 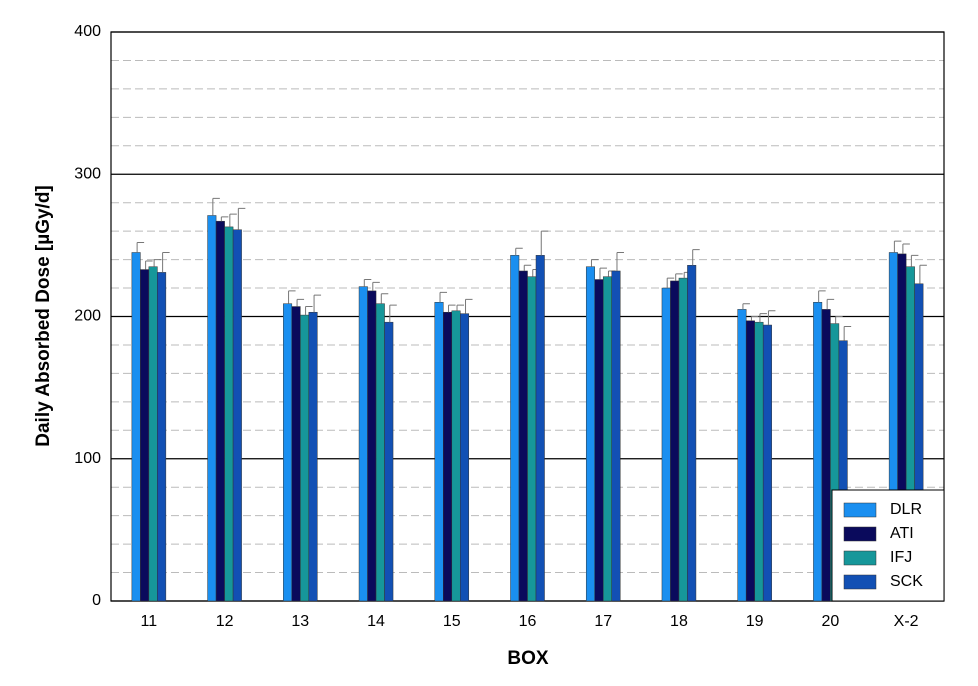 I want to click on legend-label: ATI, so click(x=902, y=533).